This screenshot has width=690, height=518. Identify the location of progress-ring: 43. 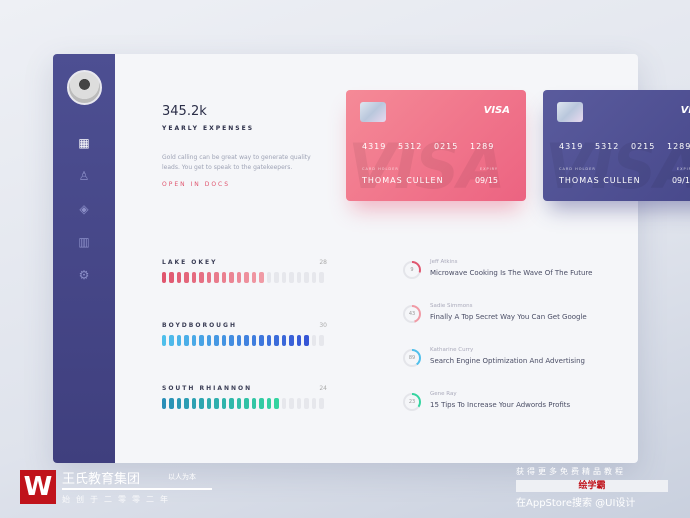
(412, 314).